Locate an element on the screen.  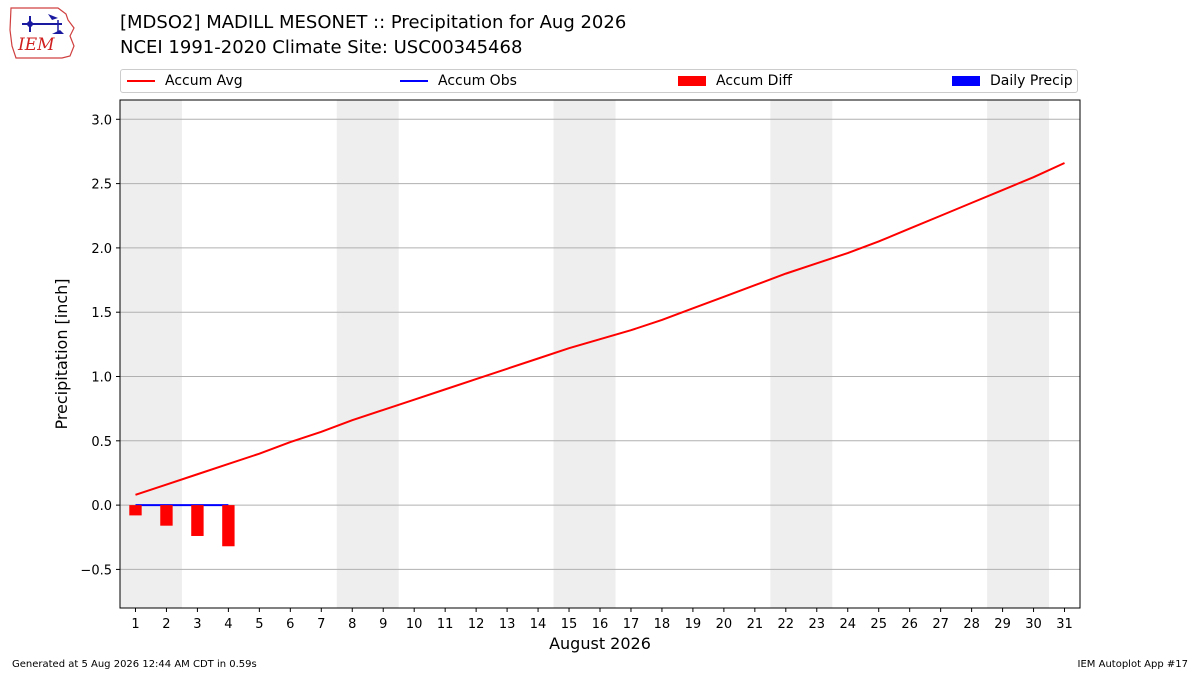
x-tick-label-5: 5 is located at coordinates (259, 624).